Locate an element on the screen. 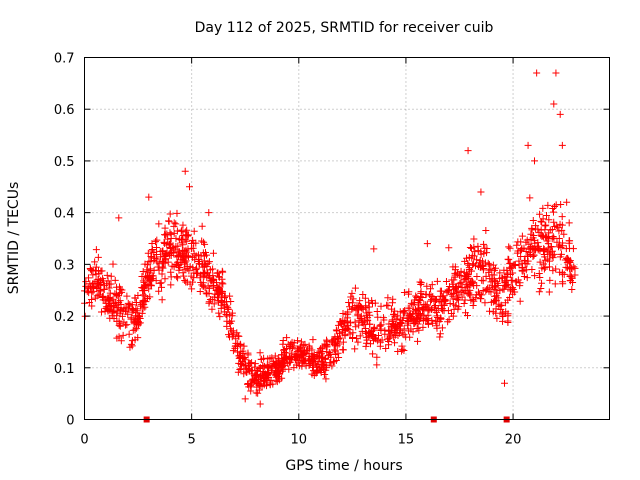 The height and width of the screenshot is (480, 640). y-tick-label: 0 is located at coordinates (70, 421).